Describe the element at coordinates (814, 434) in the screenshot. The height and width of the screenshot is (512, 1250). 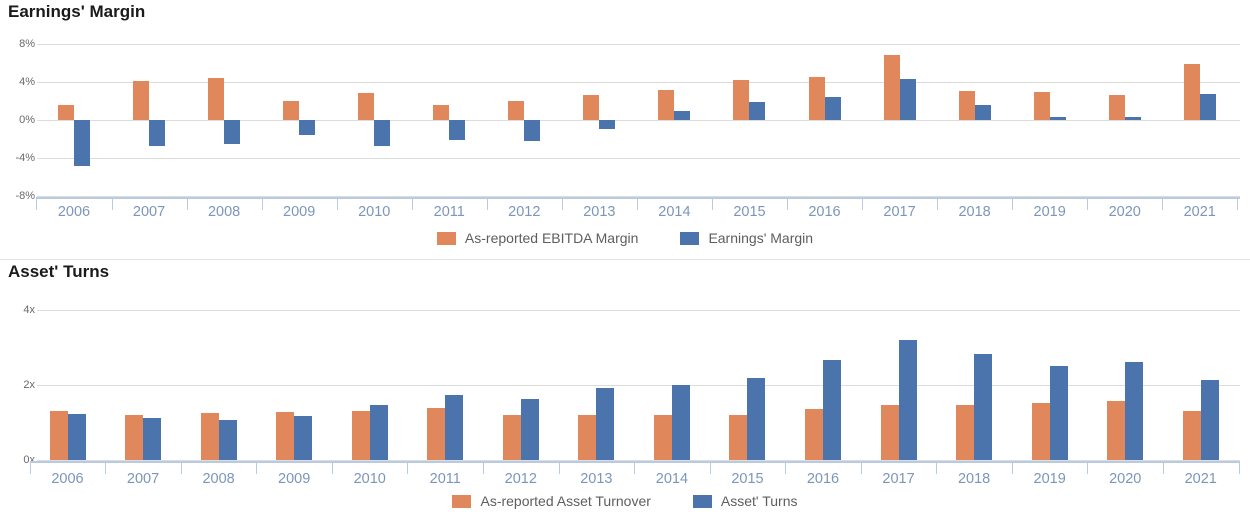
I see `bar-as-reported-asset-turnover-2016` at that location.